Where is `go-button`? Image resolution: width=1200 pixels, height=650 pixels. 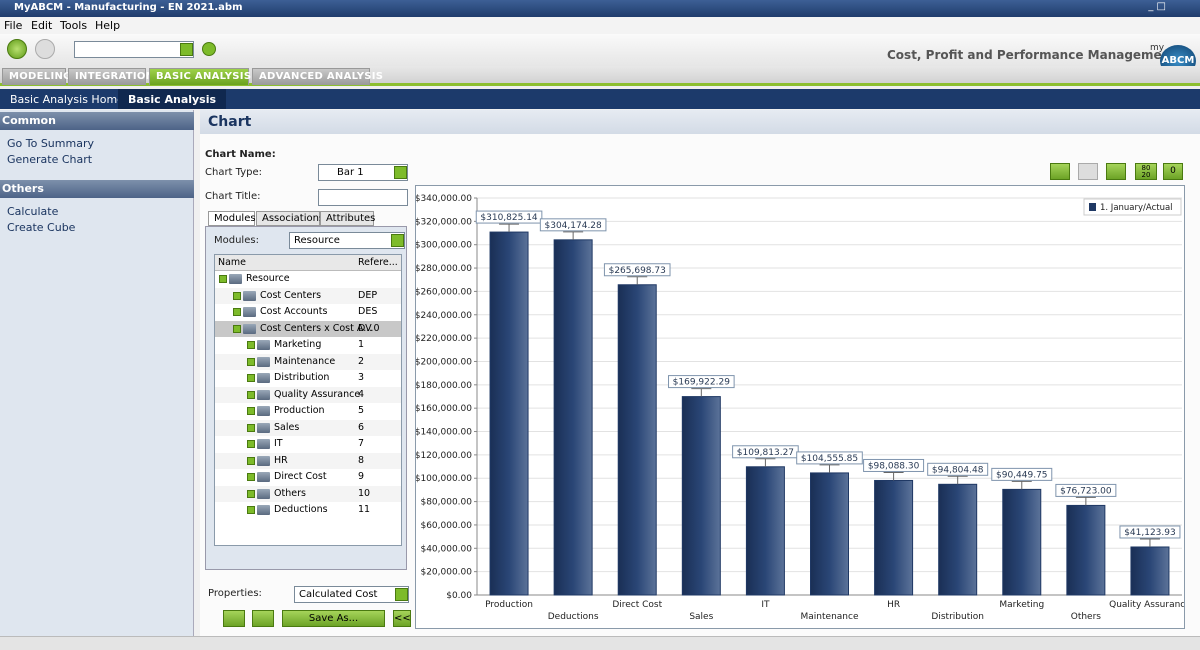 go-button is located at coordinates (209, 49).